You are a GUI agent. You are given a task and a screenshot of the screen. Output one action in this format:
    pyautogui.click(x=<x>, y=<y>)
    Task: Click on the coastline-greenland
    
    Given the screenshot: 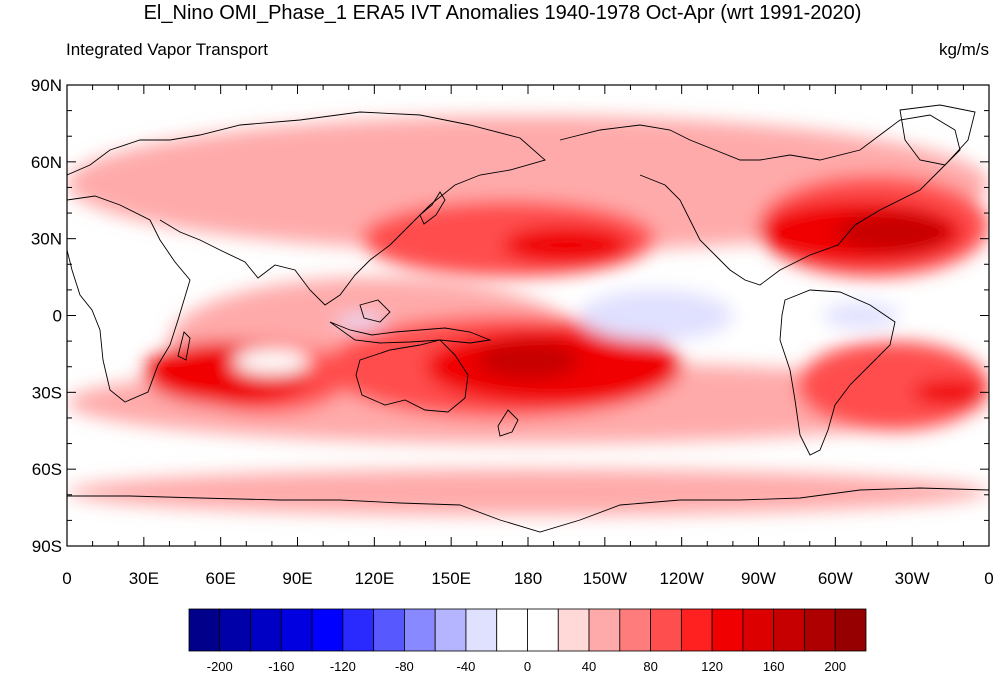 What is the action you would take?
    pyautogui.click(x=937, y=135)
    